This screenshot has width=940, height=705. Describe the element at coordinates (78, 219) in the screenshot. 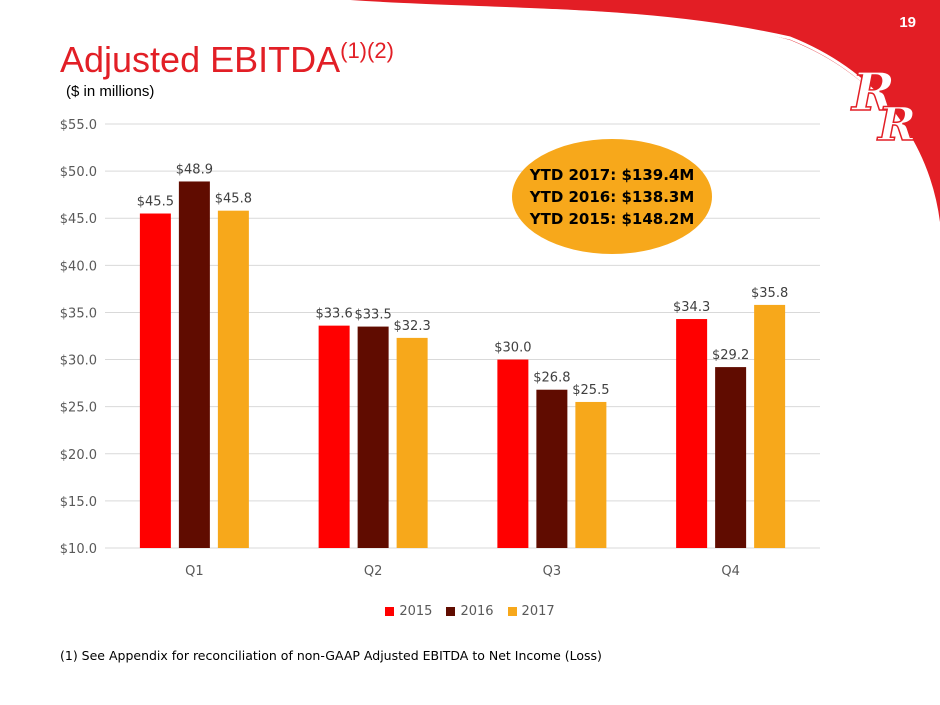

I see `y-tick-label: $45.0` at that location.